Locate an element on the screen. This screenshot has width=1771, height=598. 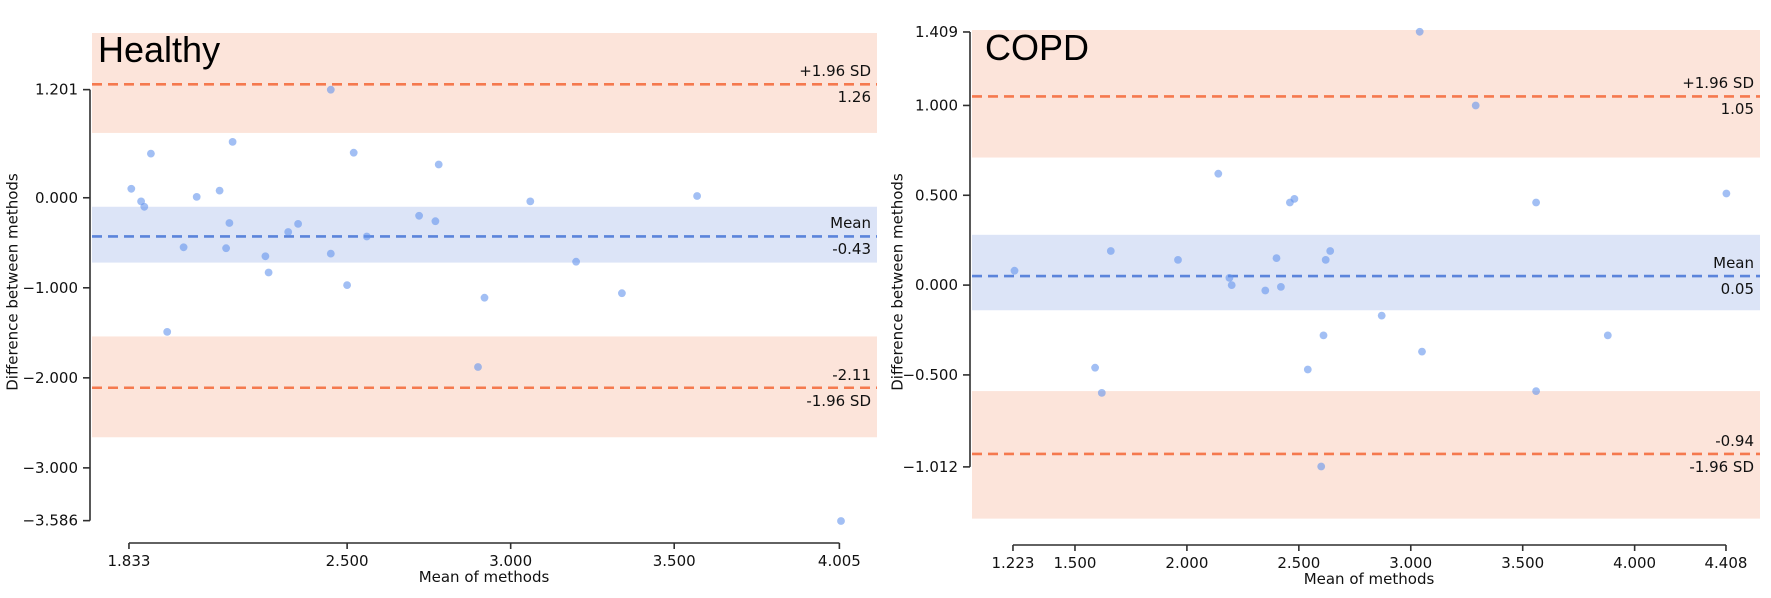
y-tick-label: 1.409 is located at coordinates (936, 32).